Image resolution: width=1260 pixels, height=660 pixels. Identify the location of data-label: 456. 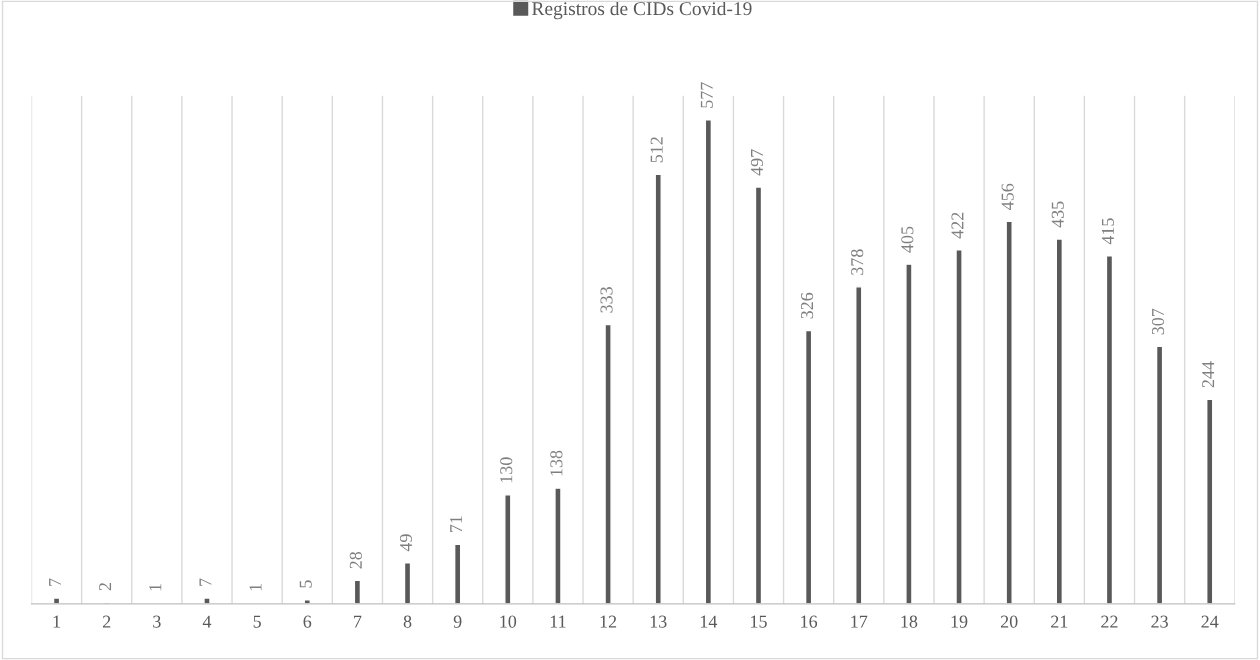
(1007, 196).